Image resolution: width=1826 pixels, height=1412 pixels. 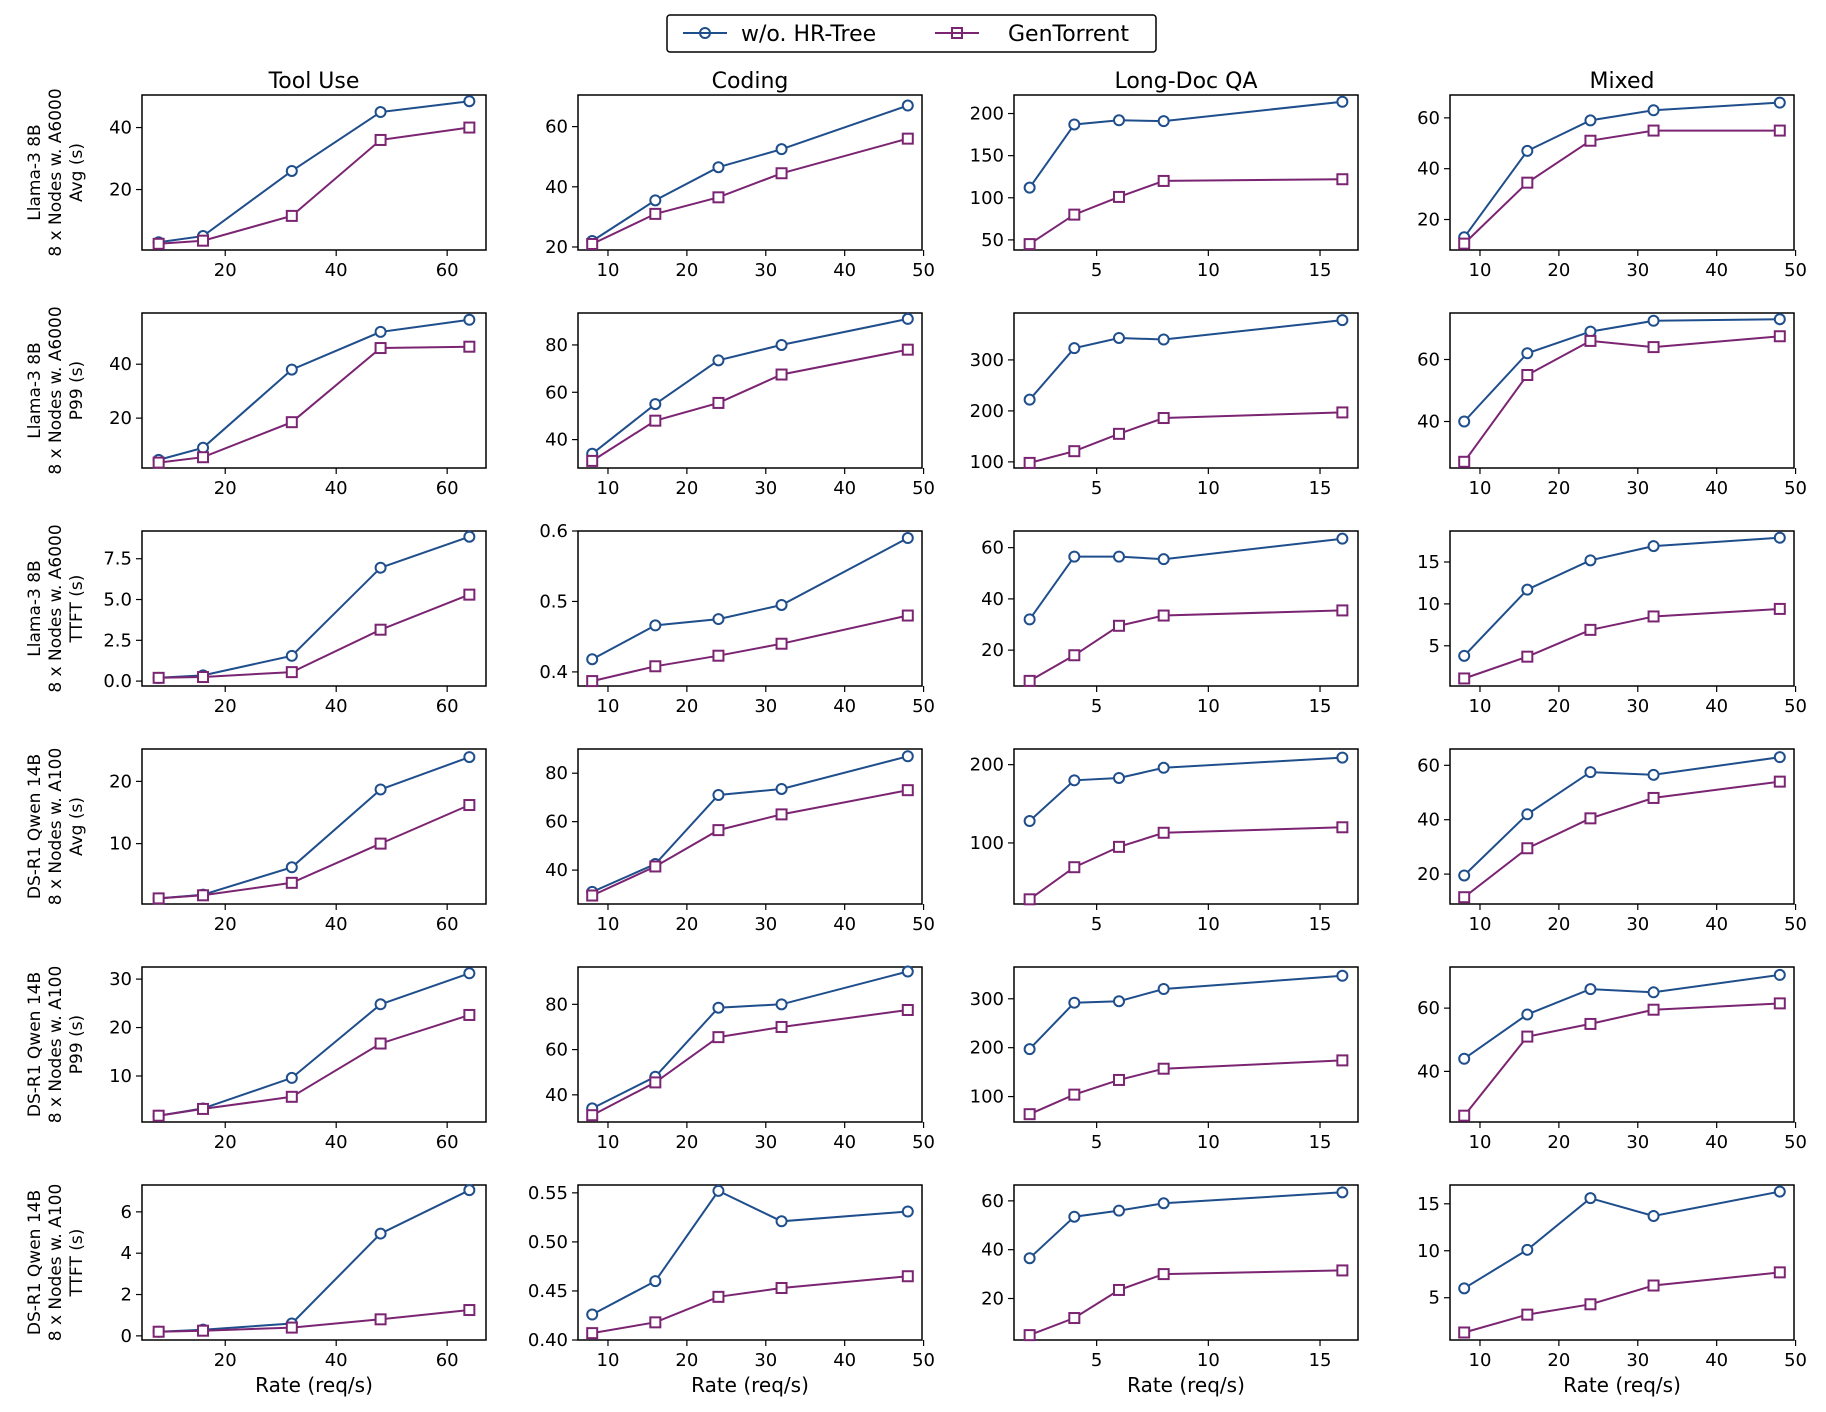 What do you see at coordinates (1096, 706) in the screenshot?
I see `x-tick-label: 5` at bounding box center [1096, 706].